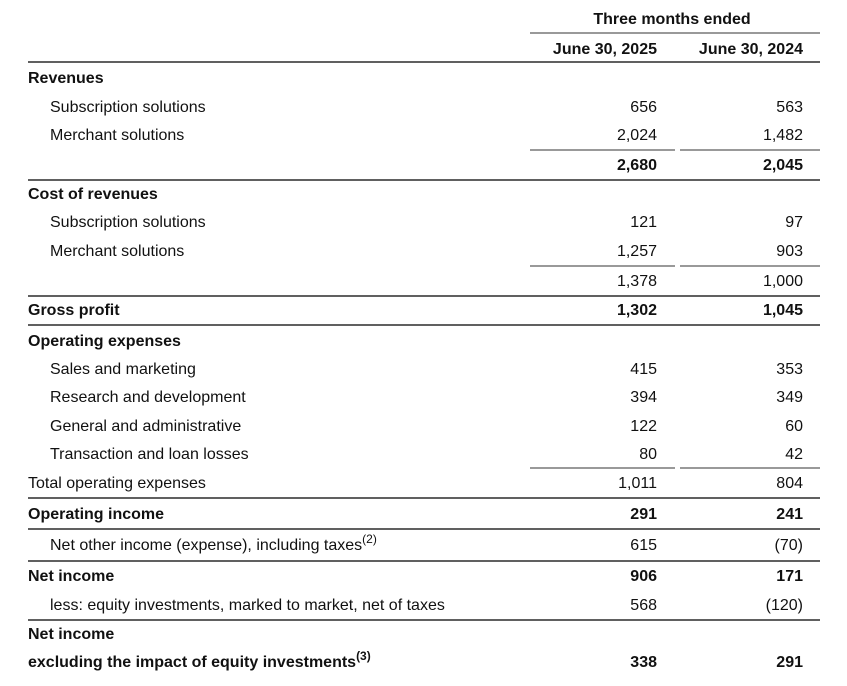 This screenshot has height=686, width=847. What do you see at coordinates (643, 662) in the screenshot?
I see `cell-value: 338` at bounding box center [643, 662].